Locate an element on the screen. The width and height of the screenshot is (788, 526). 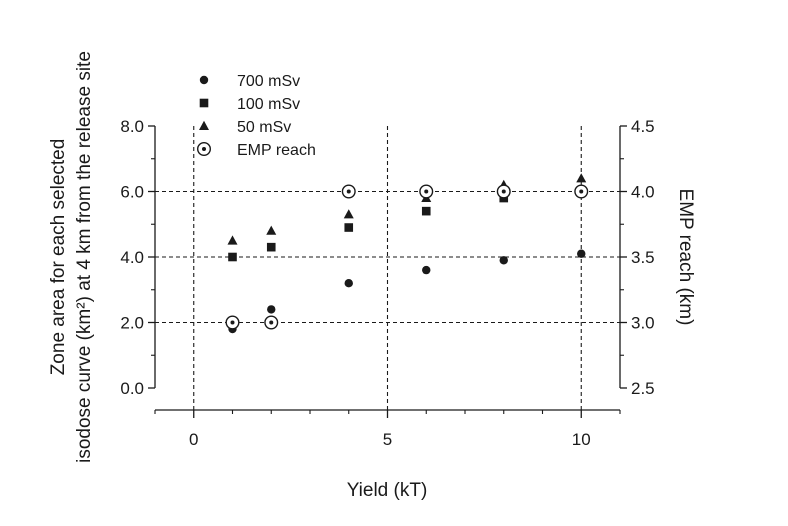
legend-marker-emp-reach is located at coordinates (203, 148).